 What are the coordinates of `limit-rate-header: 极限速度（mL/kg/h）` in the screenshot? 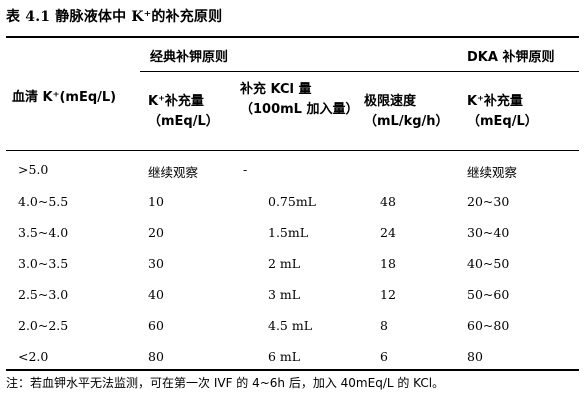 It's located at (406, 111).